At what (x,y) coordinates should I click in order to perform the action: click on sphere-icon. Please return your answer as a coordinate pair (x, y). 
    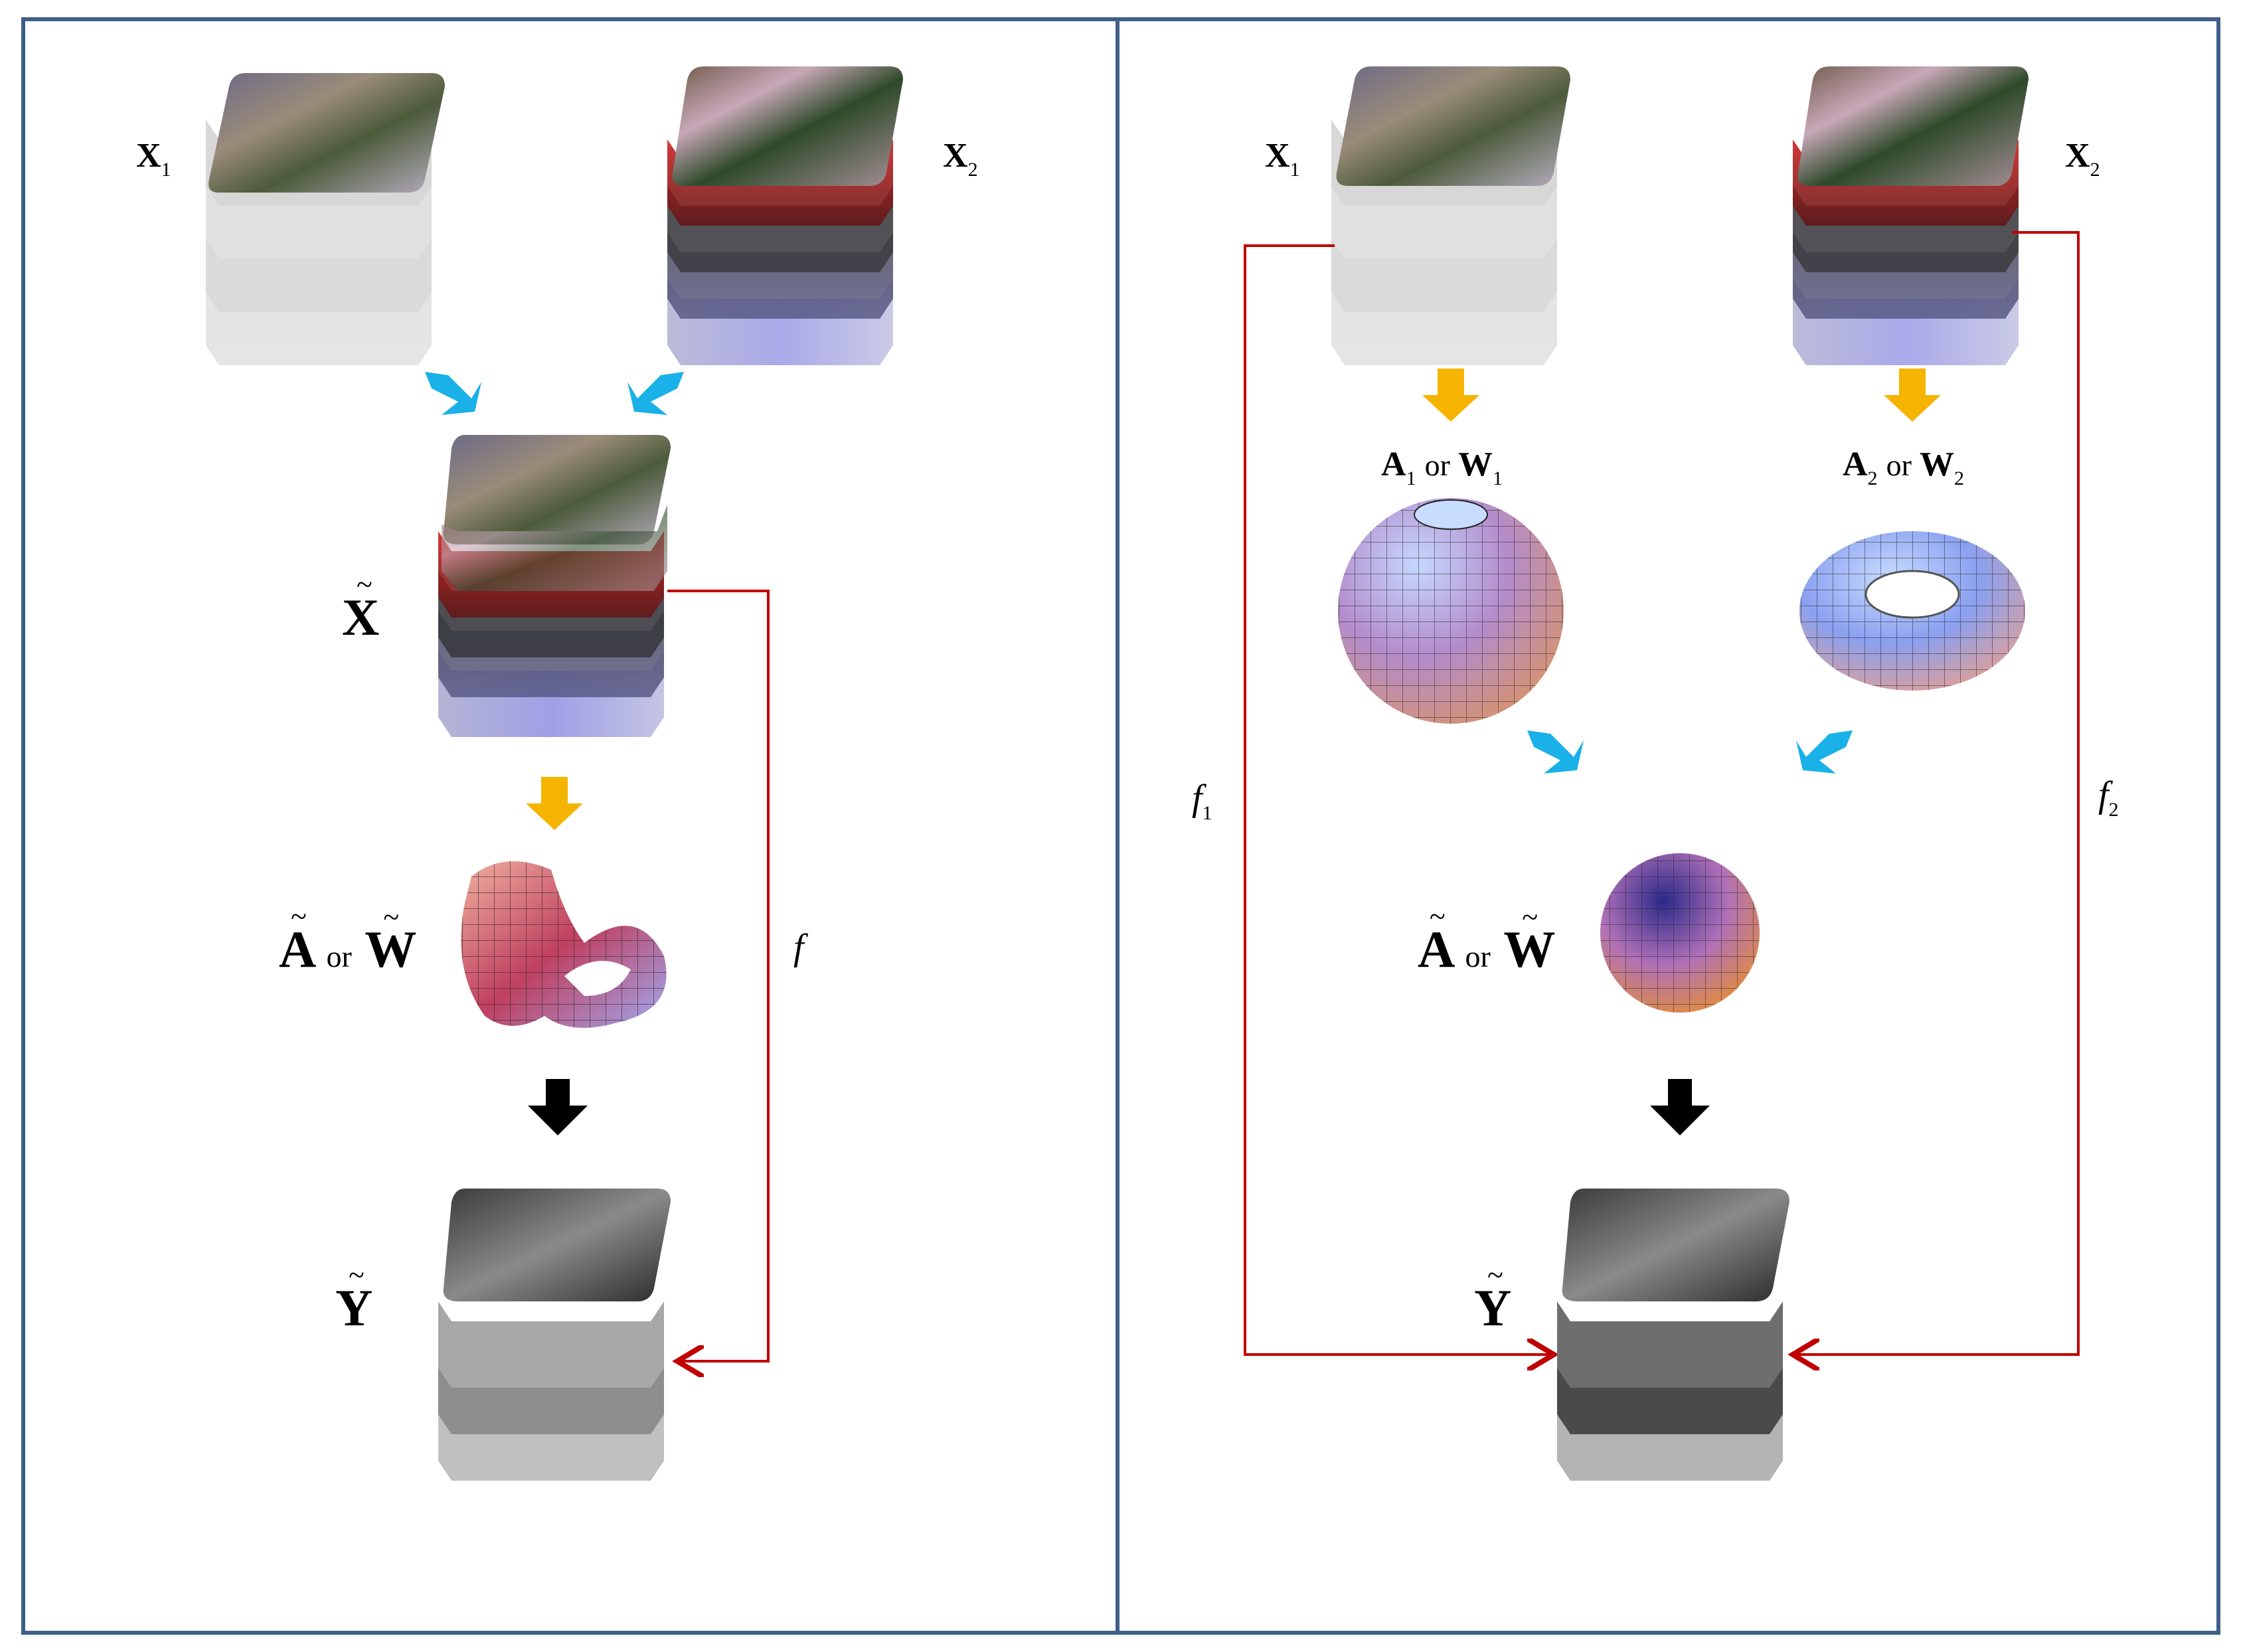
    Looking at the image, I should click on (1451, 611).